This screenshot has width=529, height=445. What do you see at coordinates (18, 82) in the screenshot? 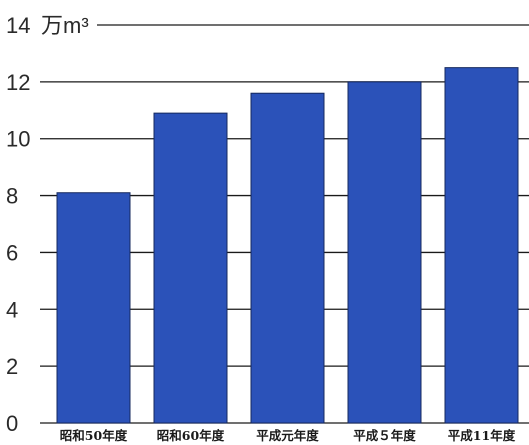
I see `y-tick-label: 12` at bounding box center [18, 82].